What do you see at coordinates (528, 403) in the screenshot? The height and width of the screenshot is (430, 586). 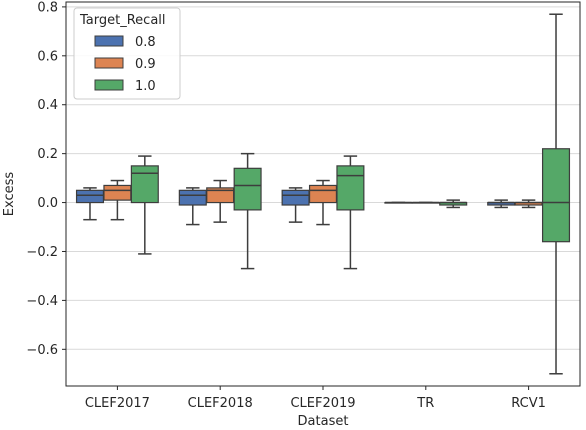 I see `x-tick-label: RCV1` at bounding box center [528, 403].